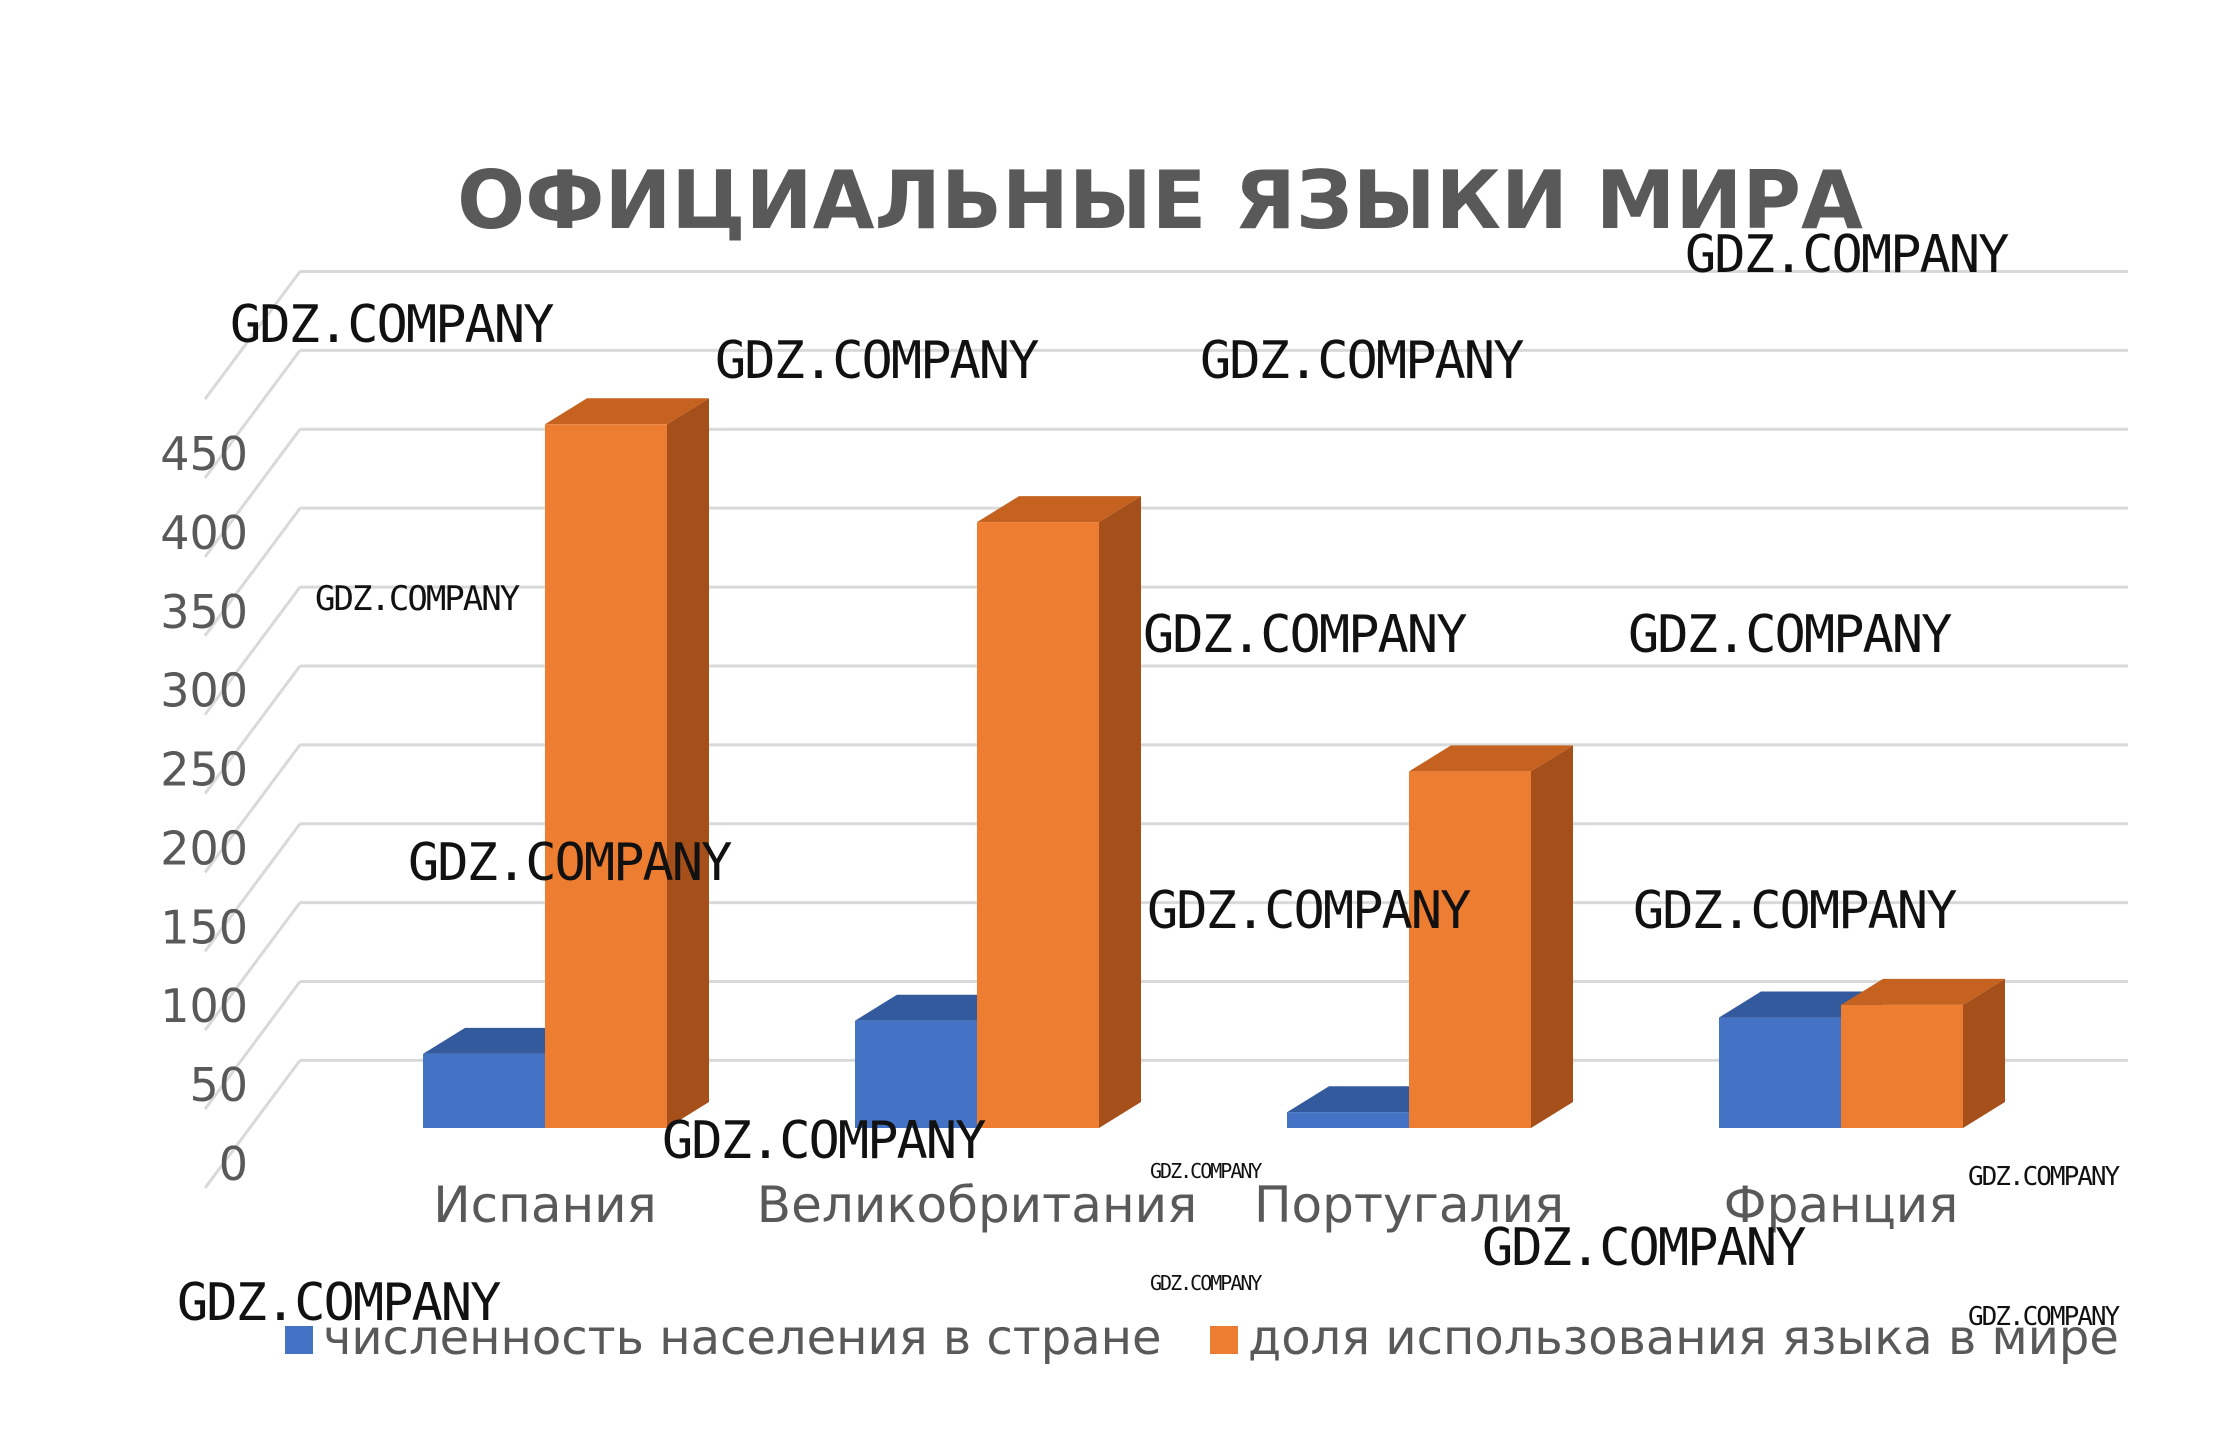 This screenshot has height=1443, width=2218. Describe the element at coordinates (1160, 200) in the screenshot. I see `chart-title: ОФИЦИАЛЬНЫЕ ЯЗЫКИ МИРА` at that location.